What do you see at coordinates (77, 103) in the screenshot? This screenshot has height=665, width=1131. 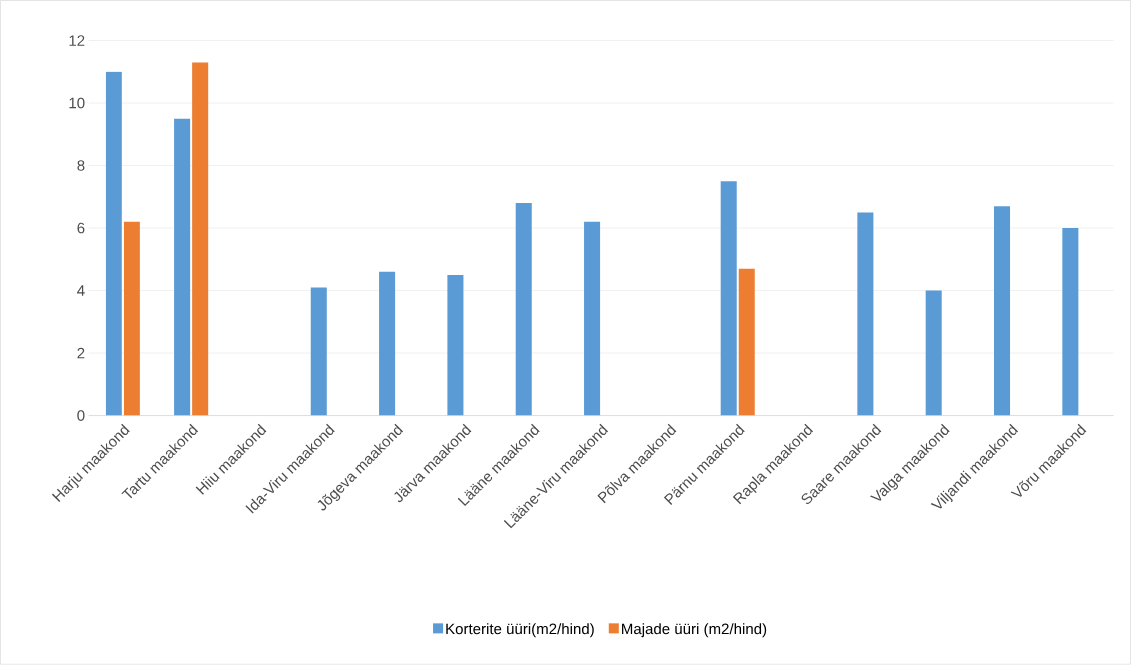 I see `y-tick-label: 10` at bounding box center [77, 103].